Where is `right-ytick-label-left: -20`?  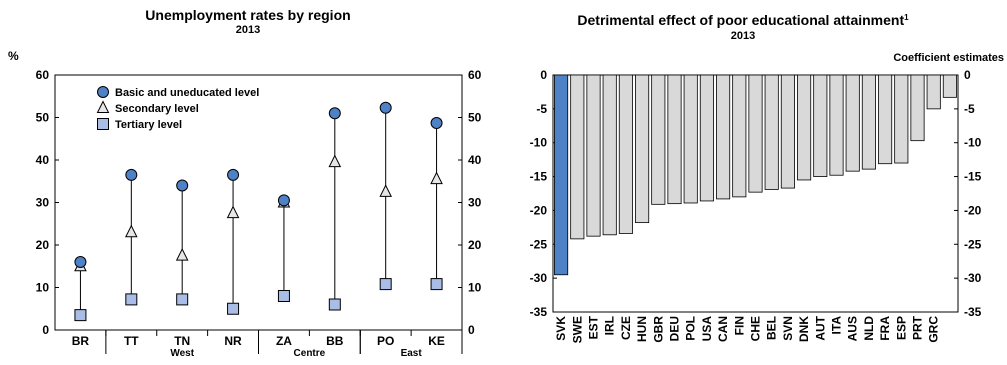
right-ytick-label-left: -20 is located at coordinates (539, 210).